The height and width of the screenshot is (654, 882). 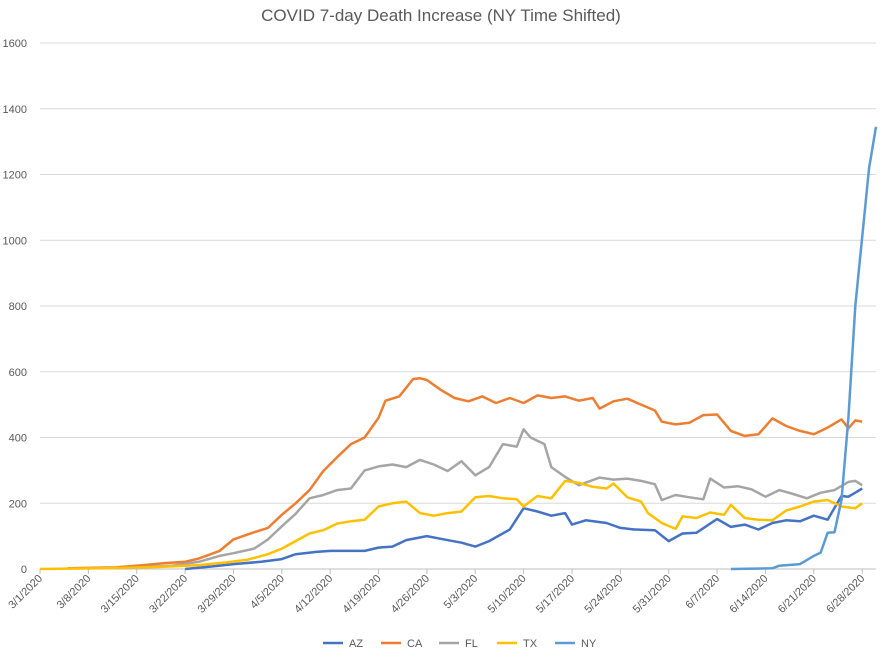 What do you see at coordinates (523, 529) in the screenshot?
I see `series-line-az` at bounding box center [523, 529].